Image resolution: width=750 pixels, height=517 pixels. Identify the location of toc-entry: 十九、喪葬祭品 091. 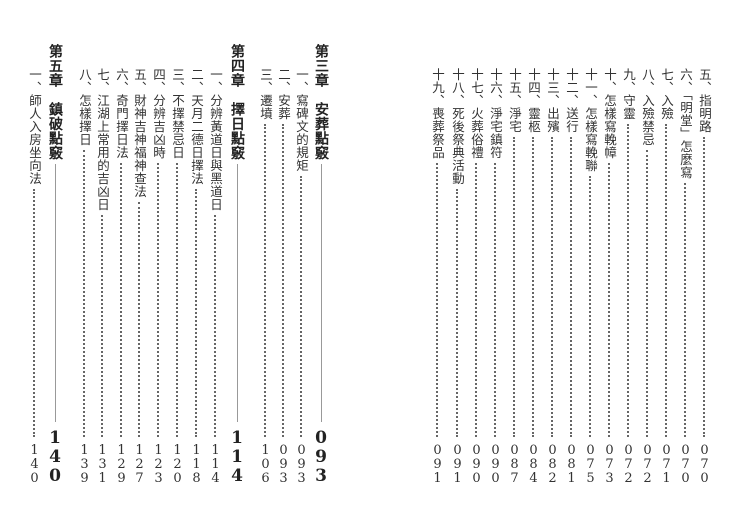
(437, 262).